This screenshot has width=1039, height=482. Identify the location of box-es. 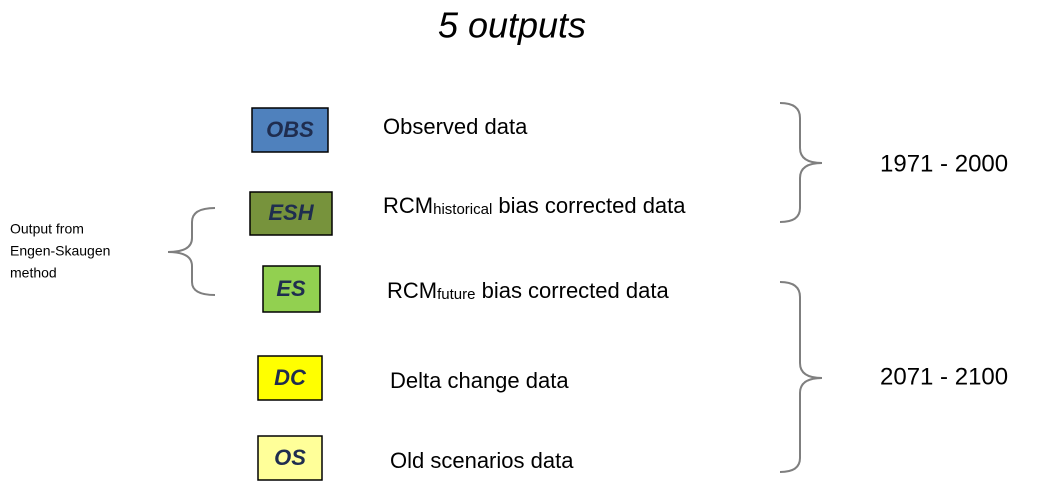
(291, 289).